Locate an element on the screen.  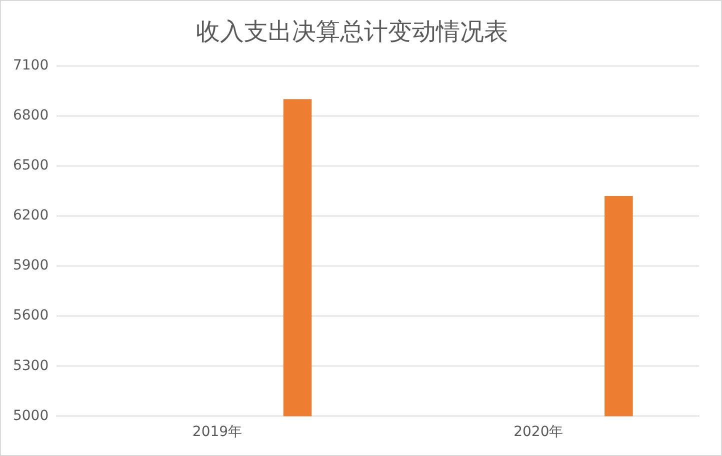
y-tick-label: 5300 is located at coordinates (30, 366).